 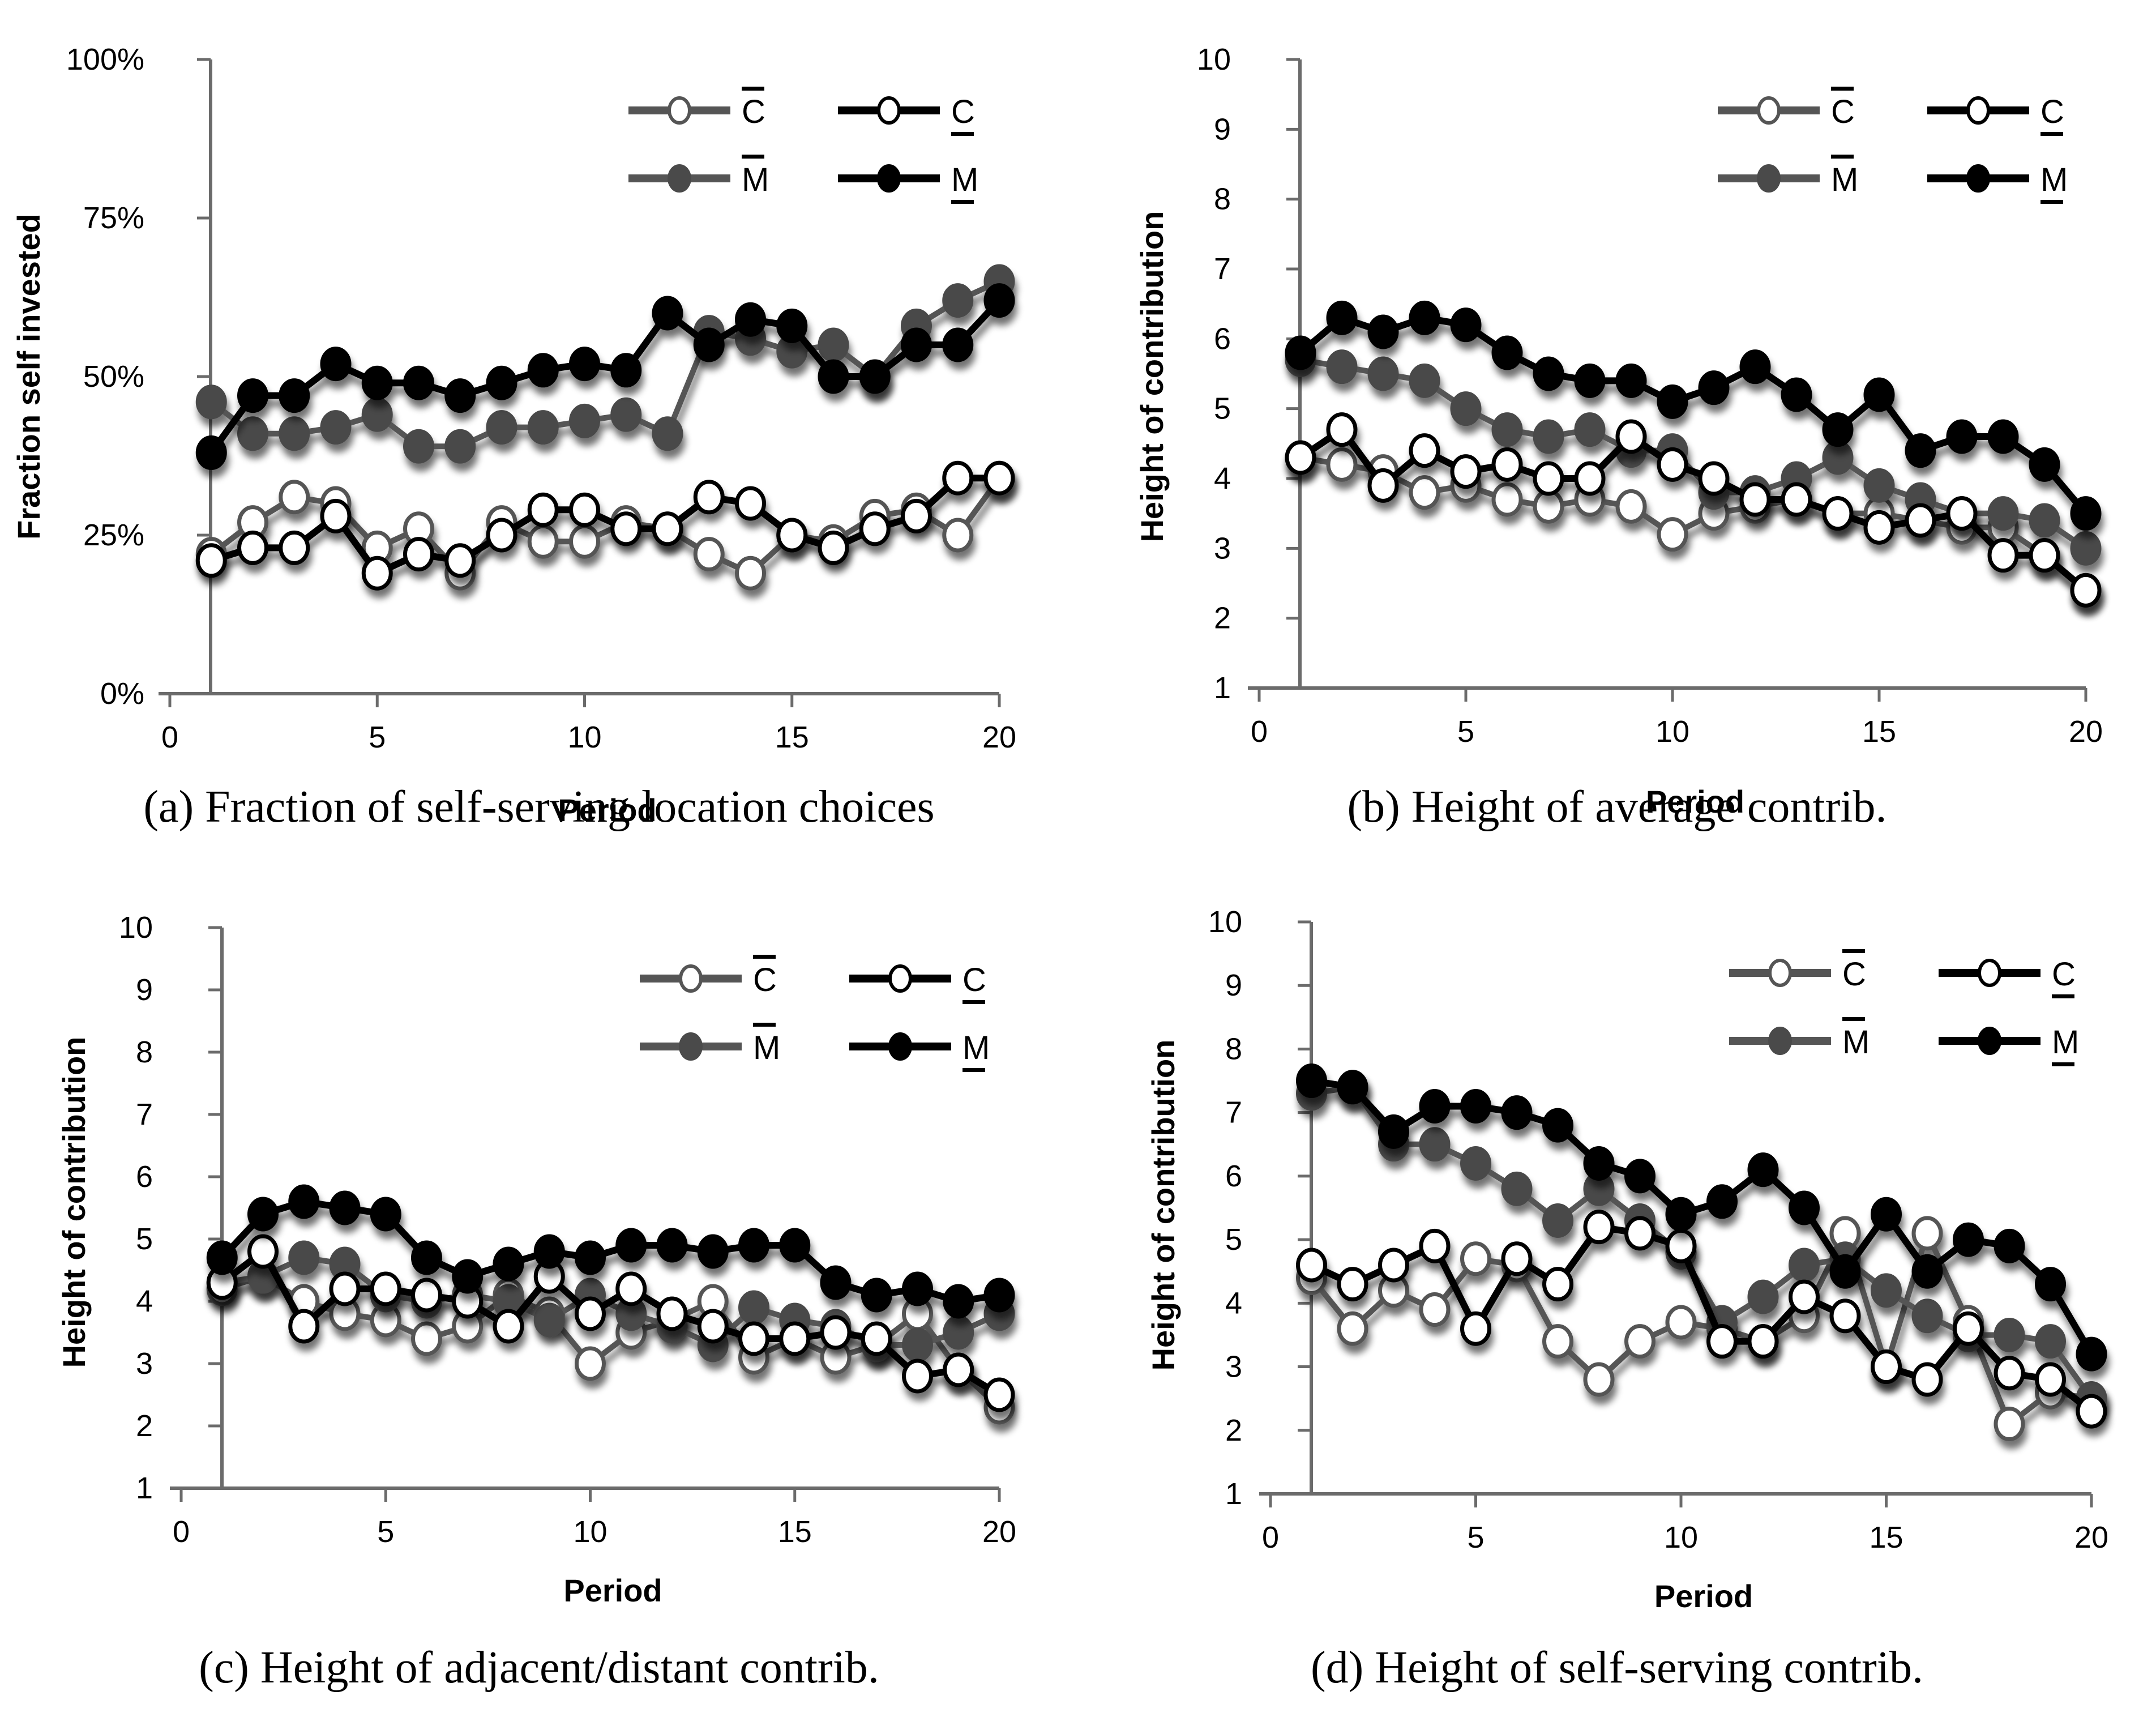 What do you see at coordinates (2086, 732) in the screenshot?
I see `x-tick-label: 20` at bounding box center [2086, 732].